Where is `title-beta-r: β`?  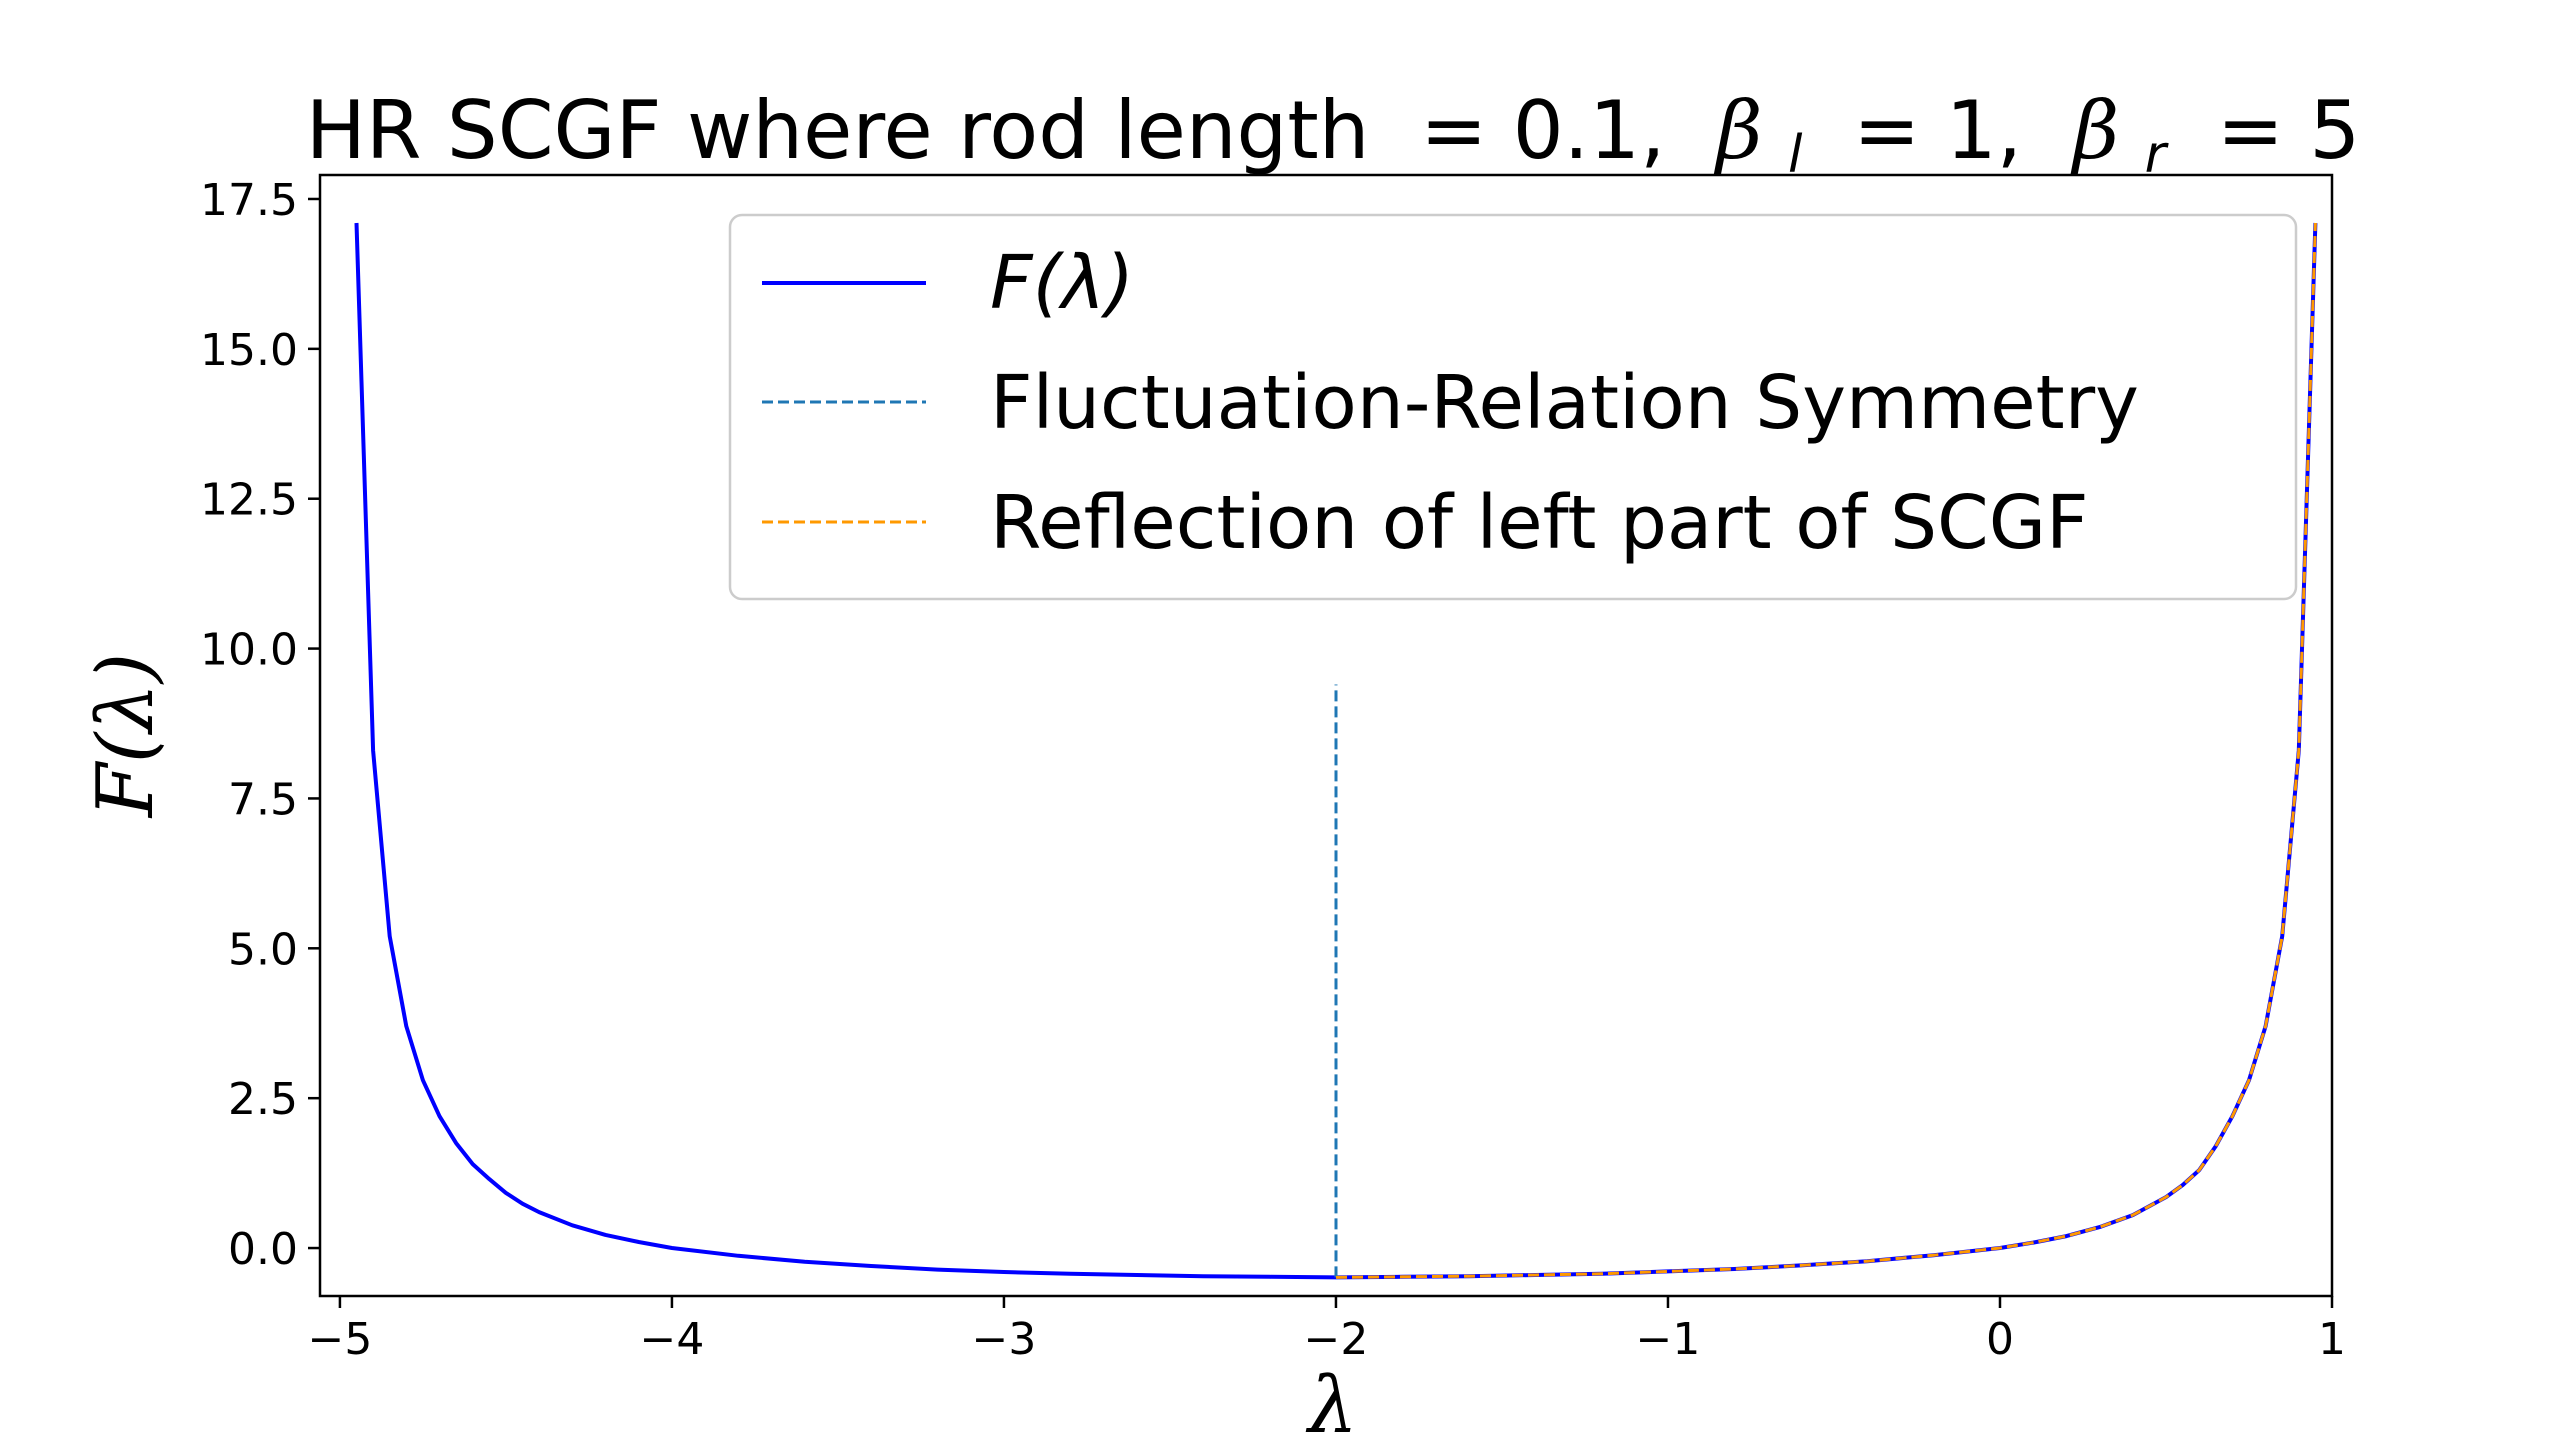 title-beta-r: β is located at coordinates (2094, 130).